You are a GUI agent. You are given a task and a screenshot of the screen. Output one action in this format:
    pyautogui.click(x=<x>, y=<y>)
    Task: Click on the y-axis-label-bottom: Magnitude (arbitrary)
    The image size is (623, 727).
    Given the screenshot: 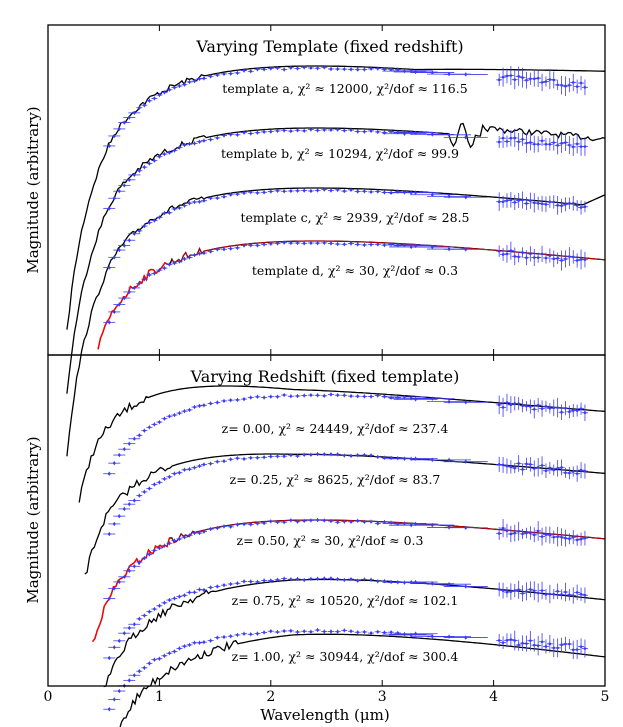 What is the action you would take?
    pyautogui.click(x=33, y=519)
    